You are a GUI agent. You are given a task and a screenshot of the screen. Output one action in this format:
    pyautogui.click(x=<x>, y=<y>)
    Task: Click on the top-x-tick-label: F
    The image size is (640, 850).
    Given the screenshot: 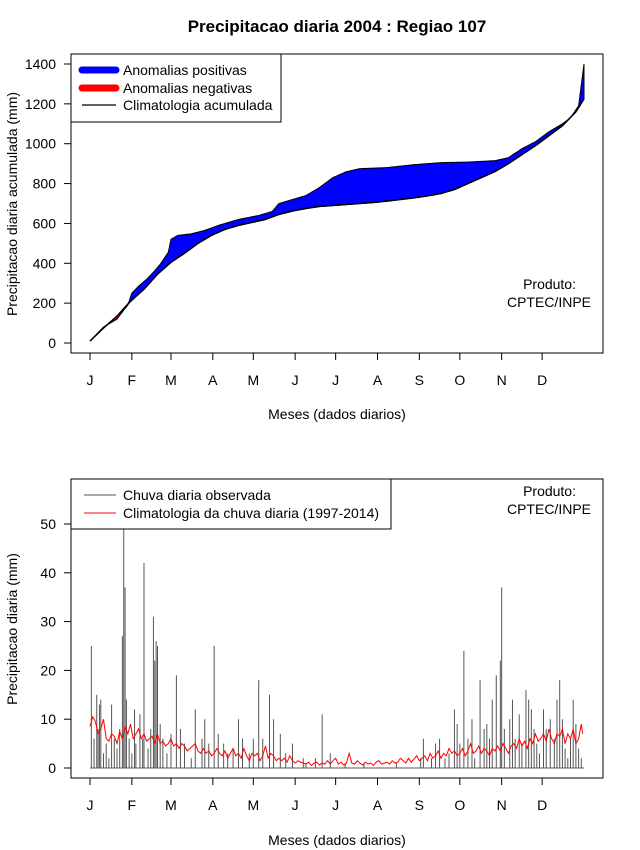 What is the action you would take?
    pyautogui.click(x=132, y=380)
    